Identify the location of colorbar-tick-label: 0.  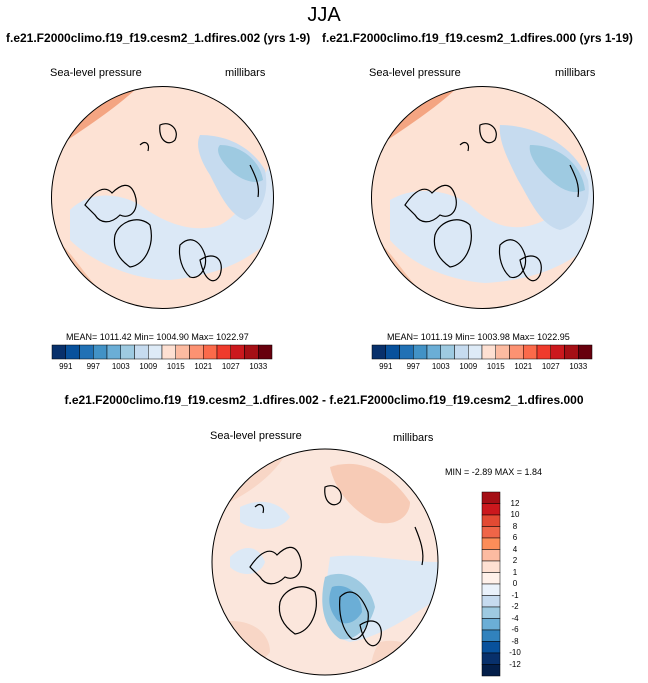
(515, 583).